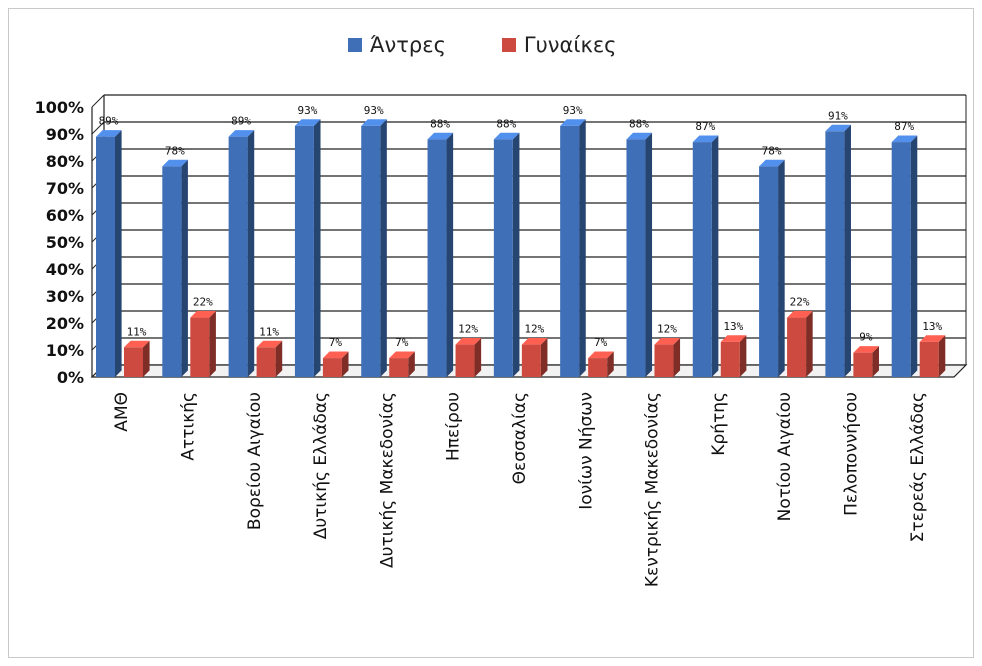 The image size is (982, 666). Describe the element at coordinates (65, 269) in the screenshot. I see `y-tick-label: 40%` at that location.